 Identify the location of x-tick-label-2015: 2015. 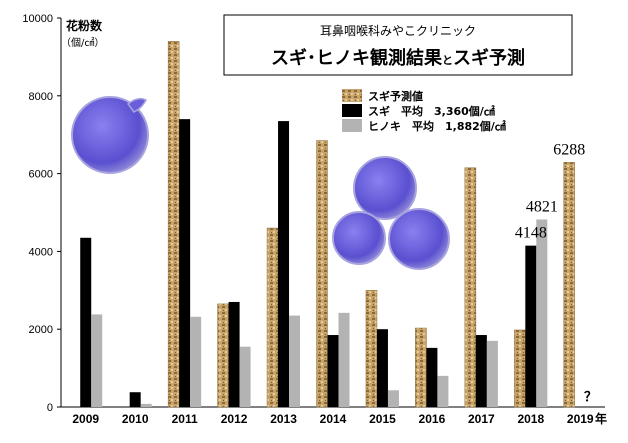
(382, 419).